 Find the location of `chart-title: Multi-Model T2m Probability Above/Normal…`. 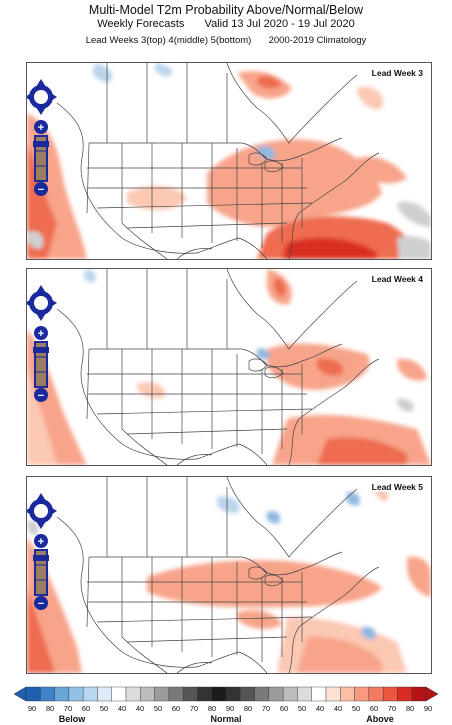

chart-title: Multi-Model T2m Probability Above/Normal… is located at coordinates (226, 10).